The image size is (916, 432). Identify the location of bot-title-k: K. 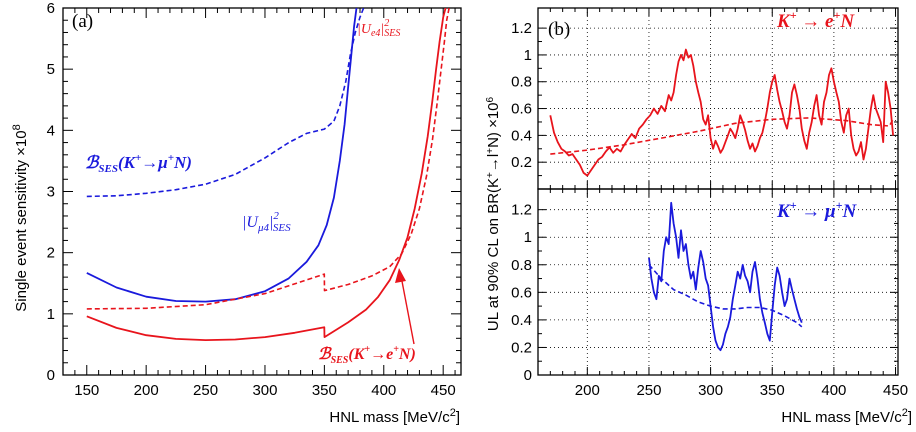
(783, 211).